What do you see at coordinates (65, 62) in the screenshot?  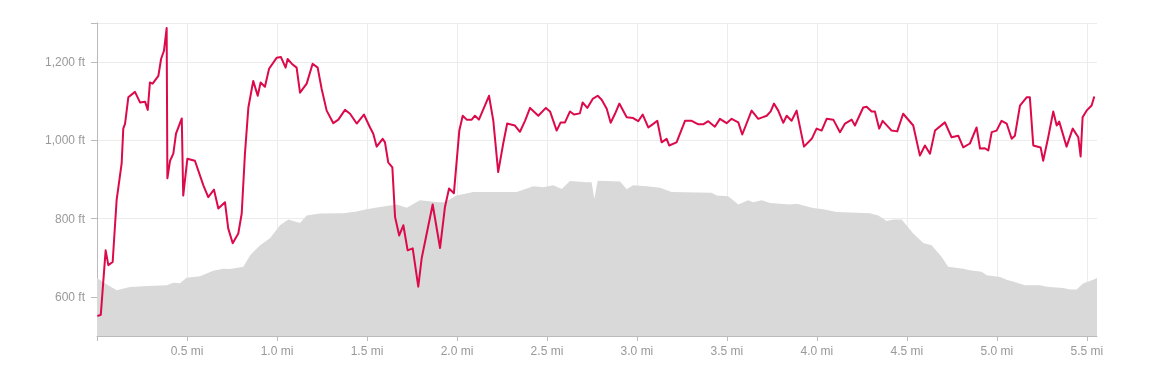 I see `y-tick-label: 1,200 ft` at bounding box center [65, 62].